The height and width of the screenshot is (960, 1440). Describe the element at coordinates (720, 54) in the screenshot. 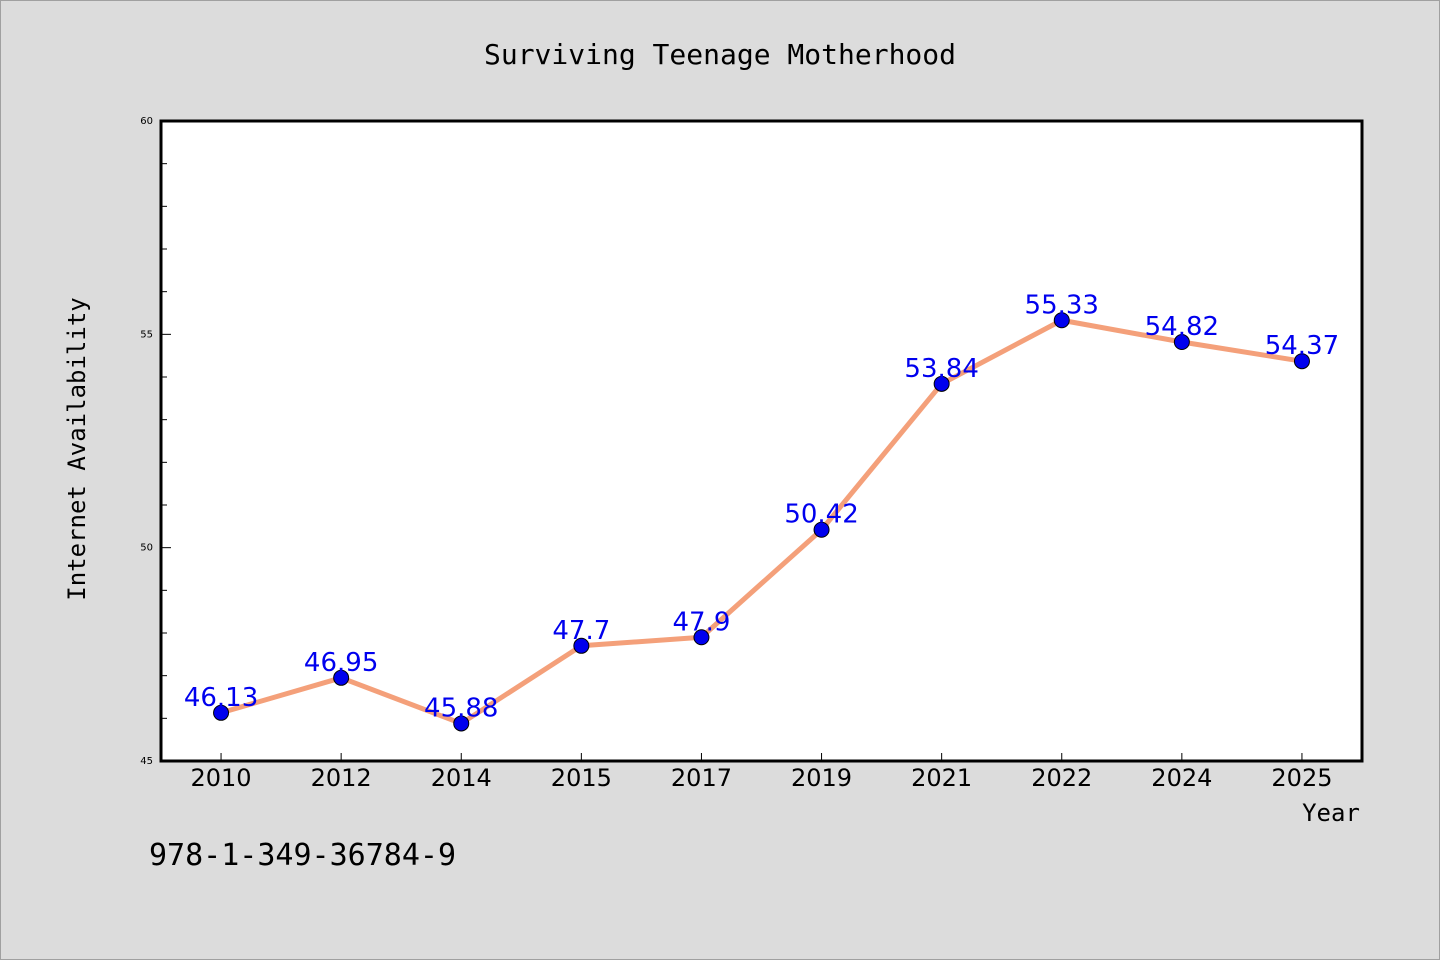

I see `chart-title: Surviving Teenage Motherhood` at that location.